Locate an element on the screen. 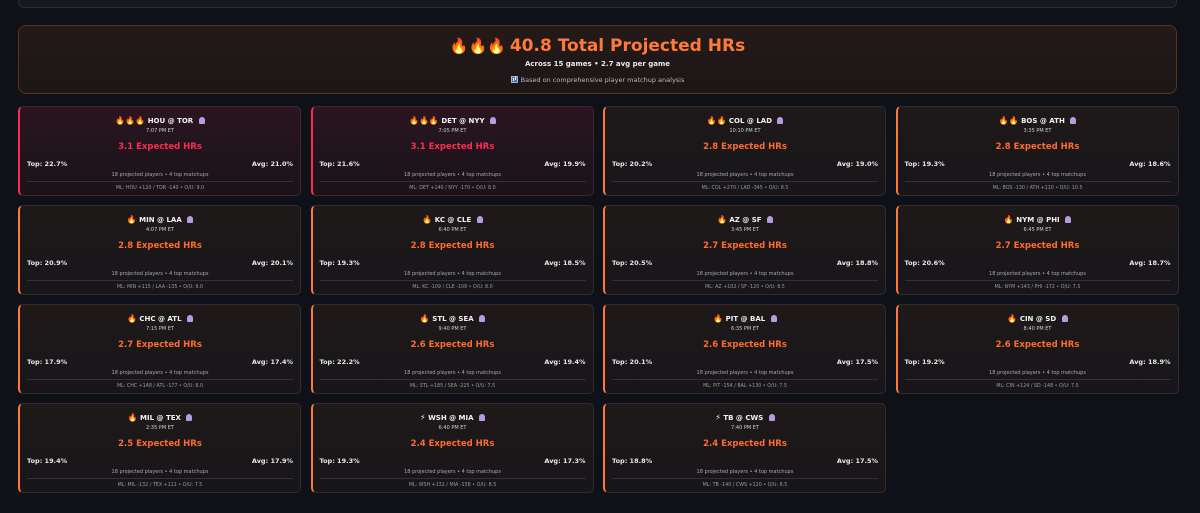  matchup: STL @ SEA is located at coordinates (453, 319).